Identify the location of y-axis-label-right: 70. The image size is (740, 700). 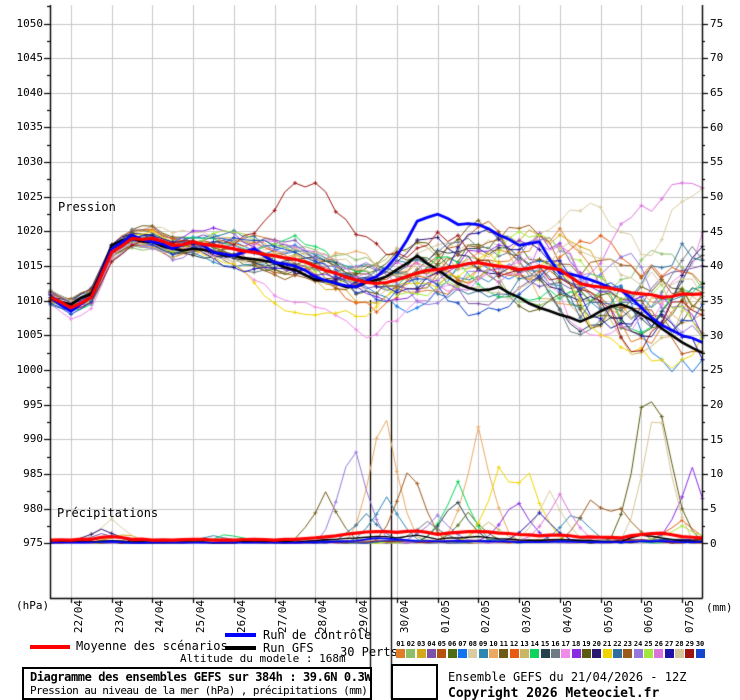
(717, 58).